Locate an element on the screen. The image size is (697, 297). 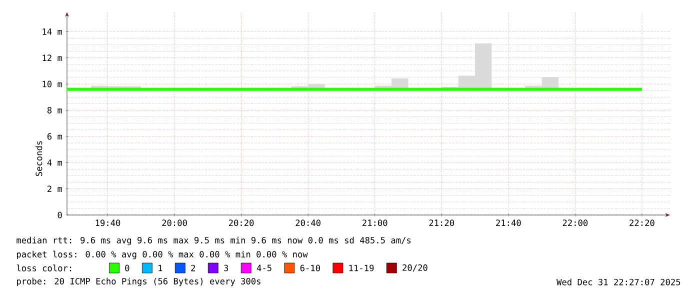
legend-label: 0 is located at coordinates (127, 268).